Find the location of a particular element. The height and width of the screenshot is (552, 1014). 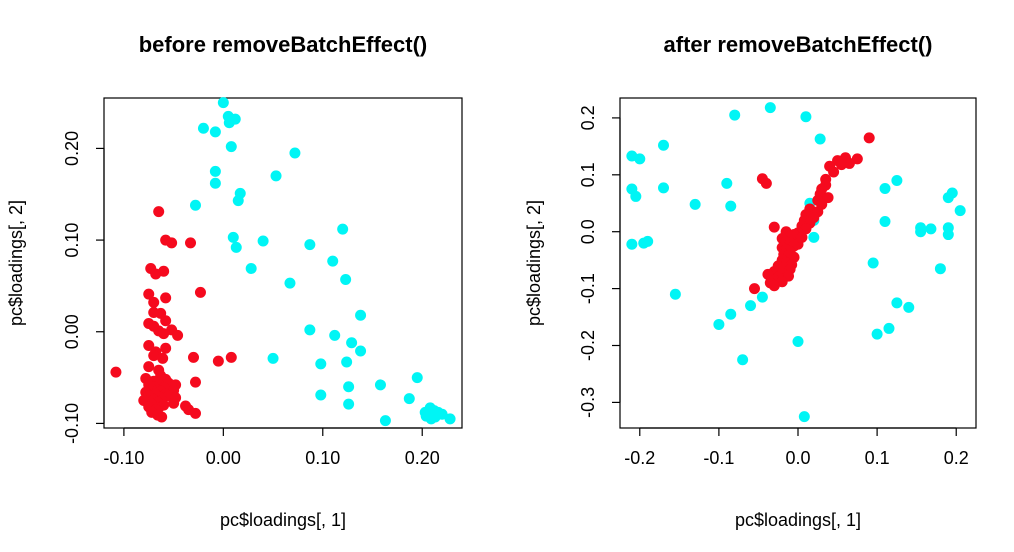

y-tick-label: 0.20 is located at coordinates (72, 148).